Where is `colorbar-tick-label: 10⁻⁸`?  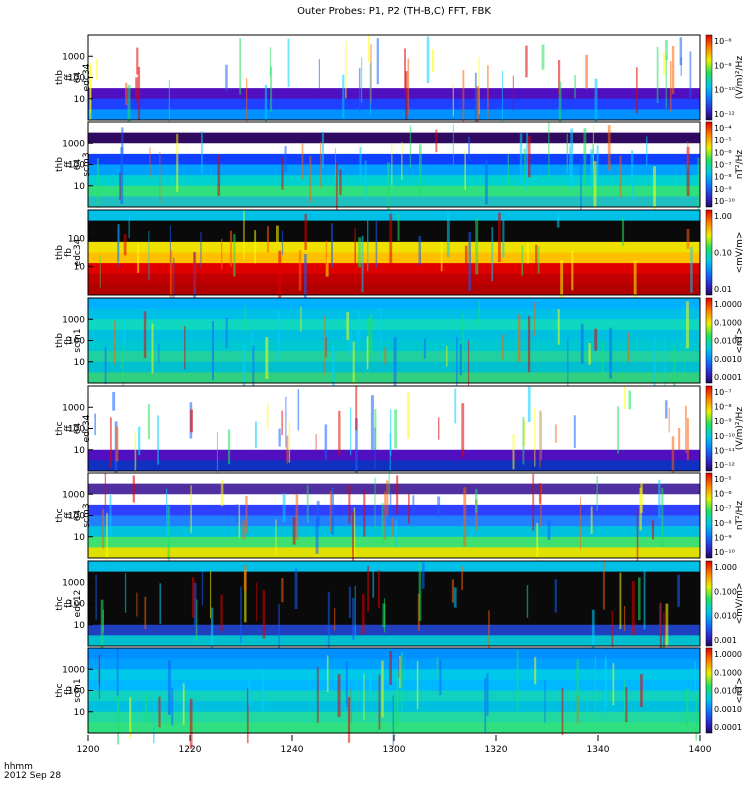 colorbar-tick-label: 10⁻⁸ is located at coordinates (723, 65).